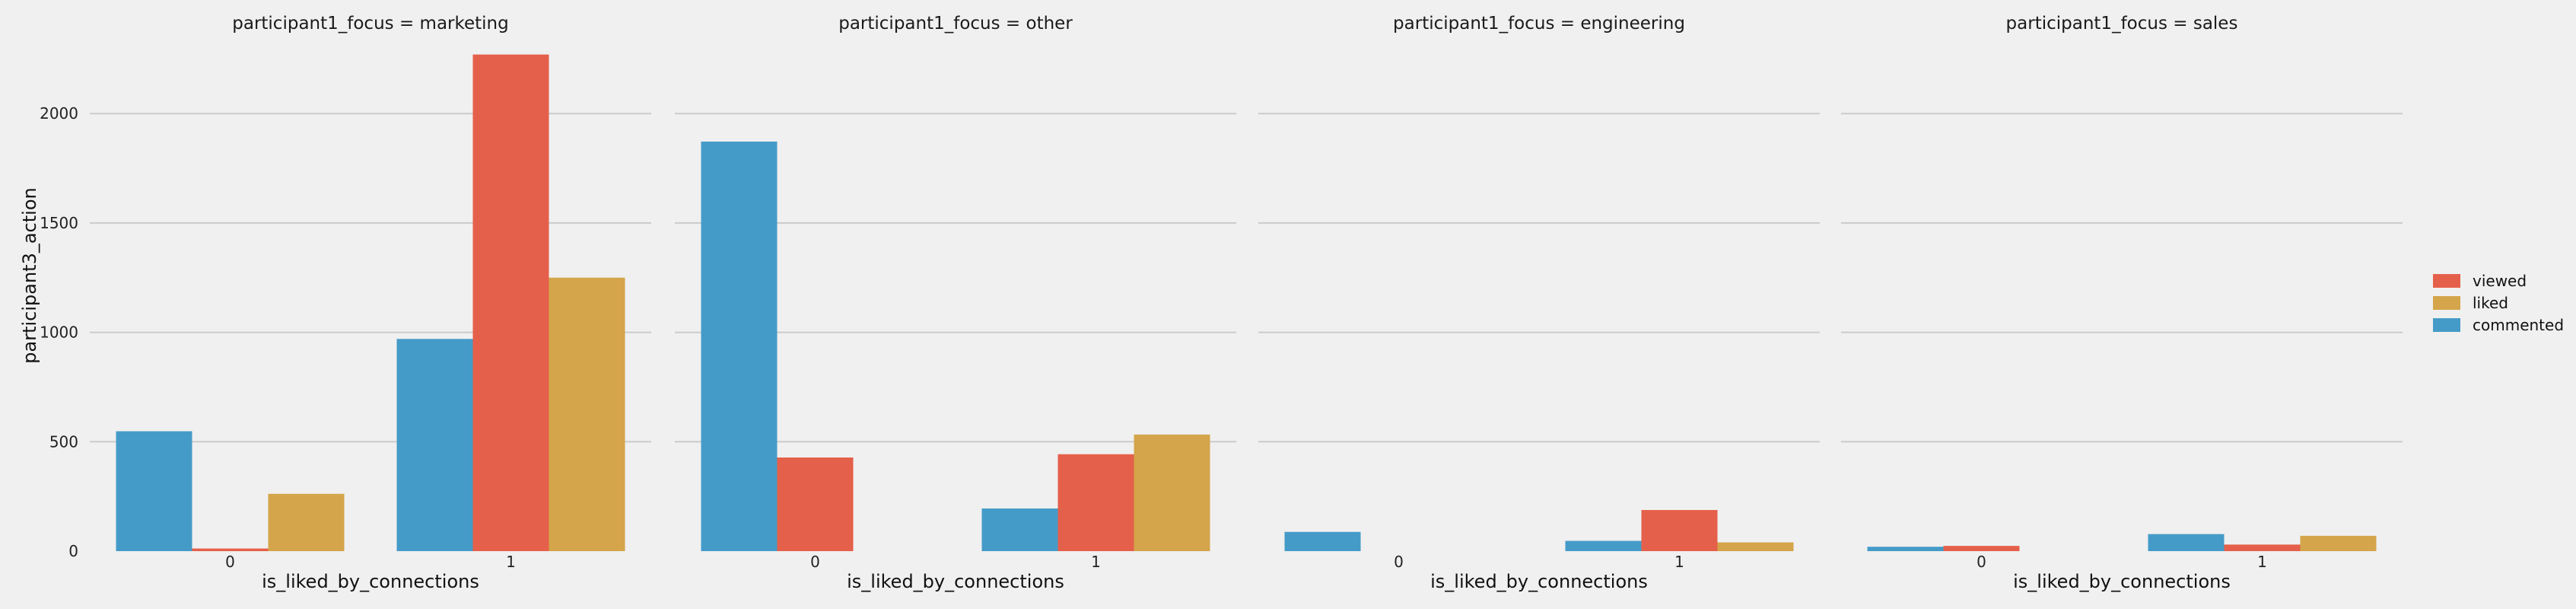 This screenshot has width=2576, height=609. I want to click on y-tick-label: 2000, so click(59, 113).